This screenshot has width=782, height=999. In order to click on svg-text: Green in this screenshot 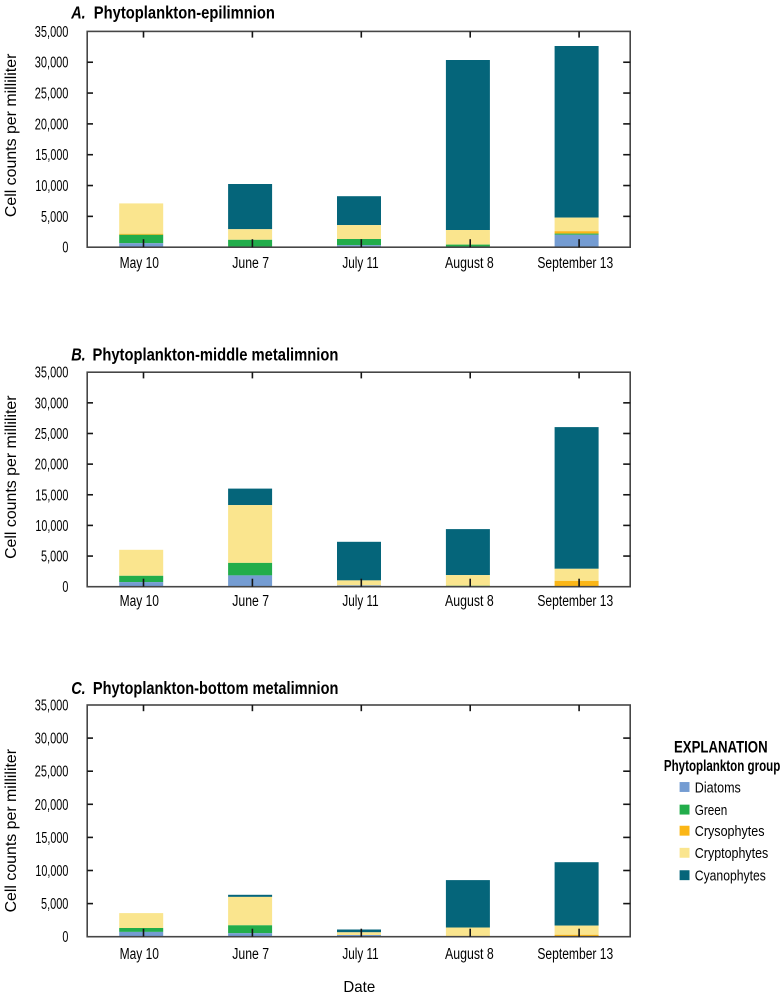, I will do `click(711, 811)`.